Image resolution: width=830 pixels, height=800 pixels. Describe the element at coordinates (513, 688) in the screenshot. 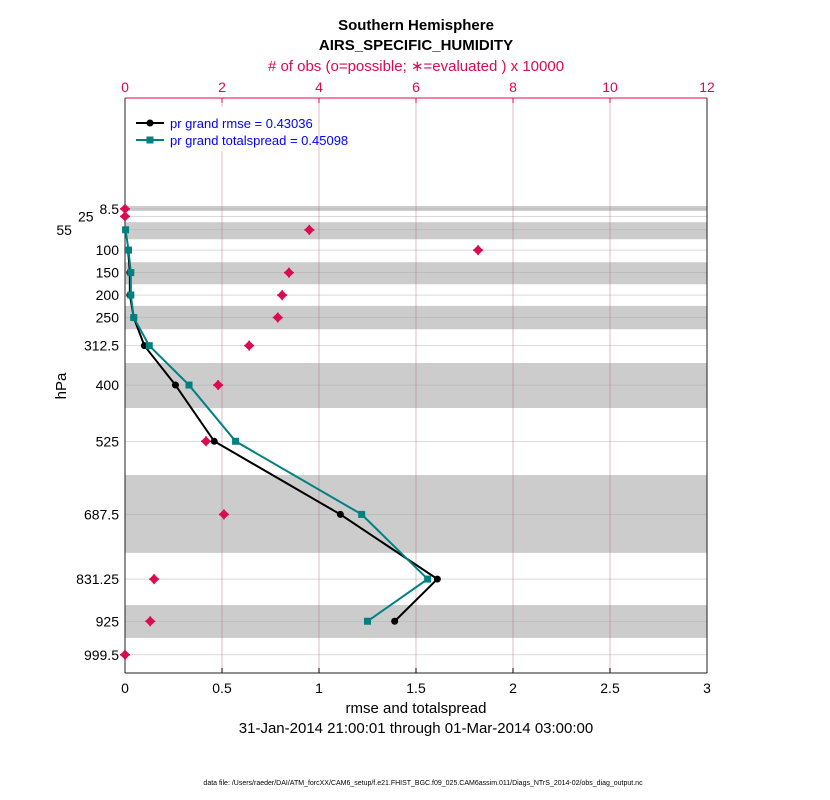

I see `x-tick-label: 2` at that location.